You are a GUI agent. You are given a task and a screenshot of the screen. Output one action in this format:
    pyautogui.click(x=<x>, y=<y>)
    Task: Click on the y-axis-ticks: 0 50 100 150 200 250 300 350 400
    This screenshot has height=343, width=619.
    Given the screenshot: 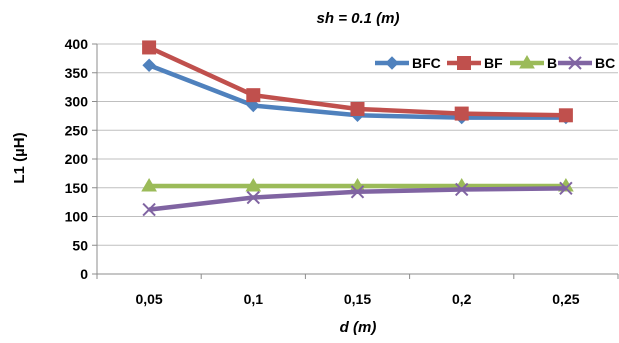 What is the action you would take?
    pyautogui.click(x=81, y=159)
    